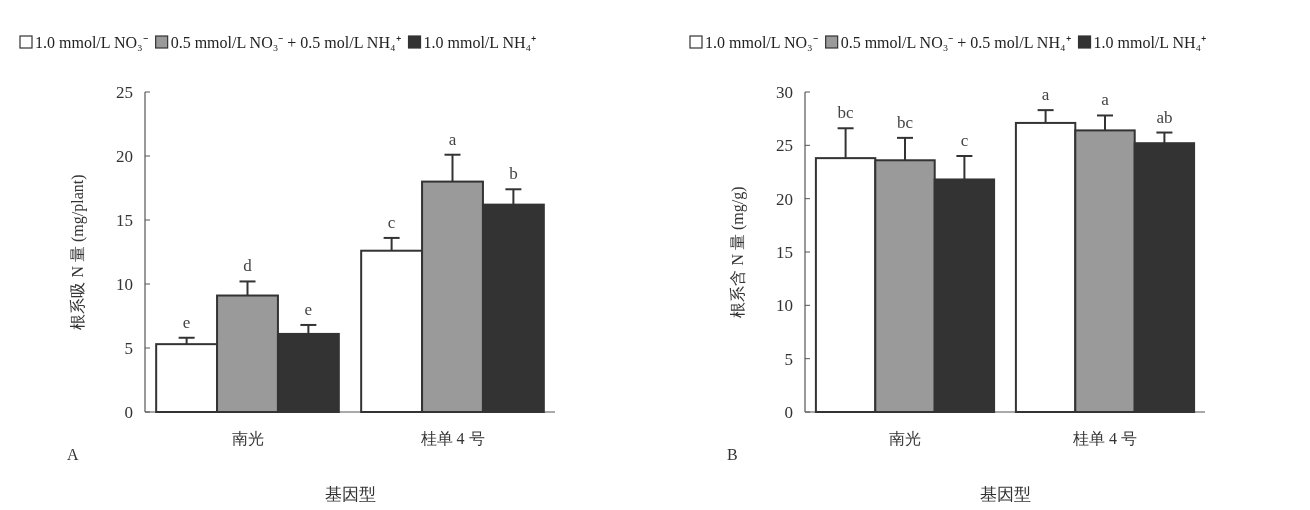  What do you see at coordinates (738, 252) in the screenshot?
I see `y-axis-title: 根系含 N 量 (mg/g)` at bounding box center [738, 252].